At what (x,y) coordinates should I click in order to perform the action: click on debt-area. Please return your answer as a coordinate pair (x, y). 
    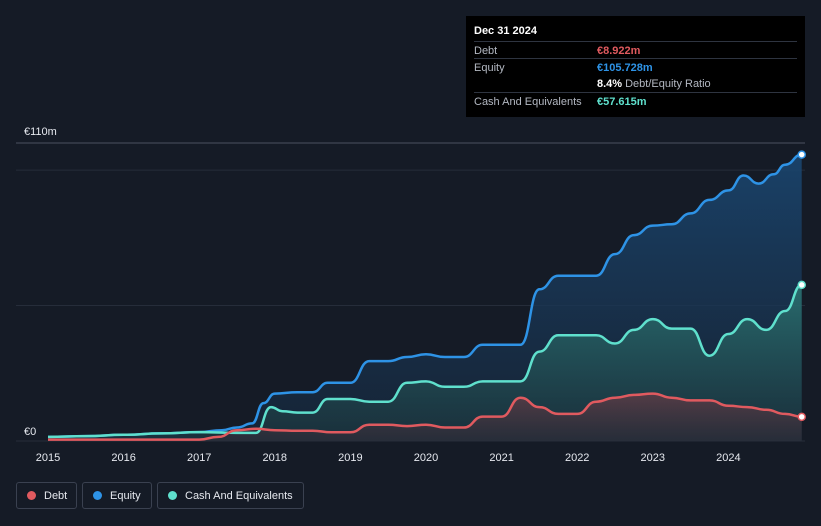
    Looking at the image, I should click on (425, 417).